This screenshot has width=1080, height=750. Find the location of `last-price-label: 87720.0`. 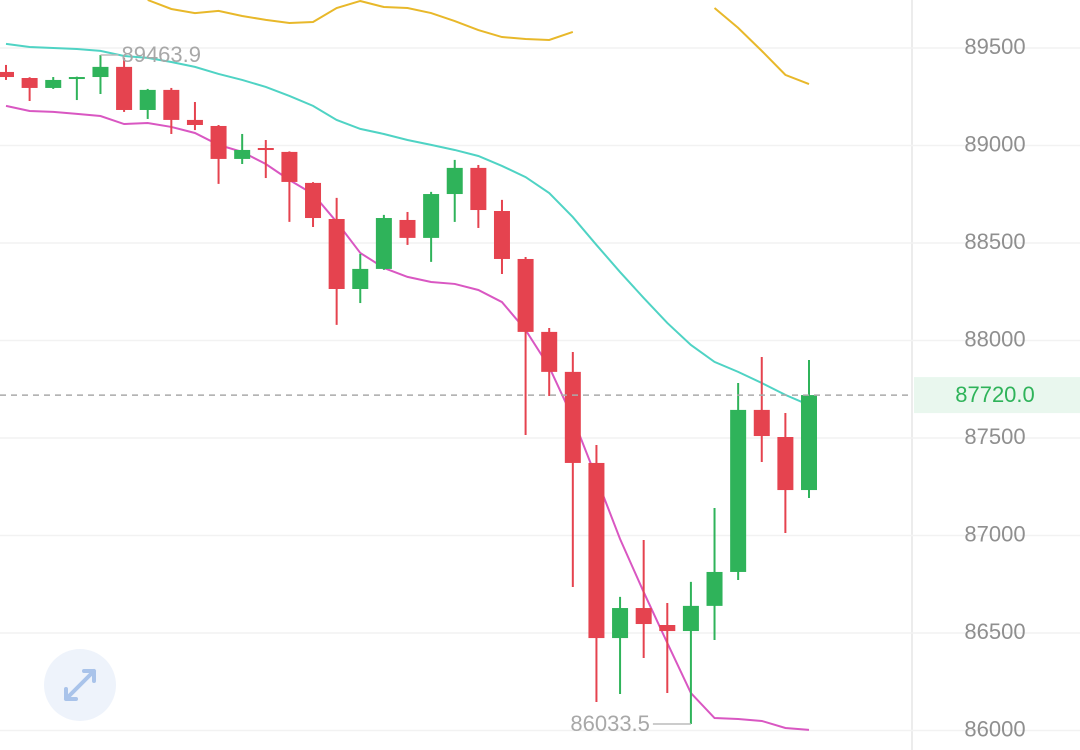

last-price-label: 87720.0 is located at coordinates (995, 394).